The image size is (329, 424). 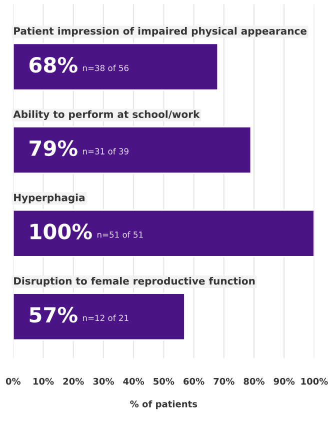 I want to click on x-tick-label: 50%, so click(x=164, y=381).